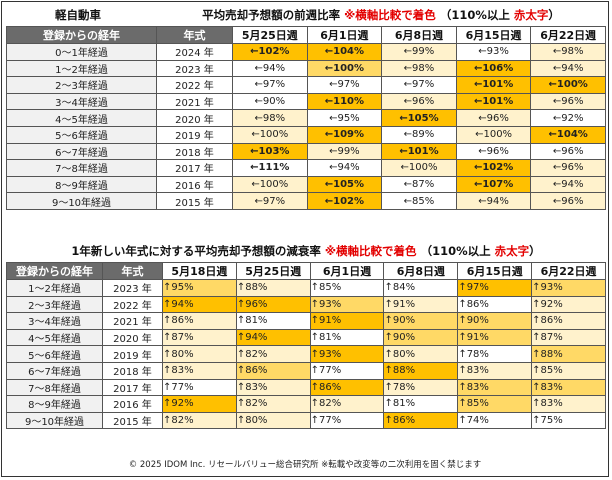  What do you see at coordinates (81, 52) in the screenshot?
I see `elapsed-years-label: 0～1年経過` at bounding box center [81, 52].